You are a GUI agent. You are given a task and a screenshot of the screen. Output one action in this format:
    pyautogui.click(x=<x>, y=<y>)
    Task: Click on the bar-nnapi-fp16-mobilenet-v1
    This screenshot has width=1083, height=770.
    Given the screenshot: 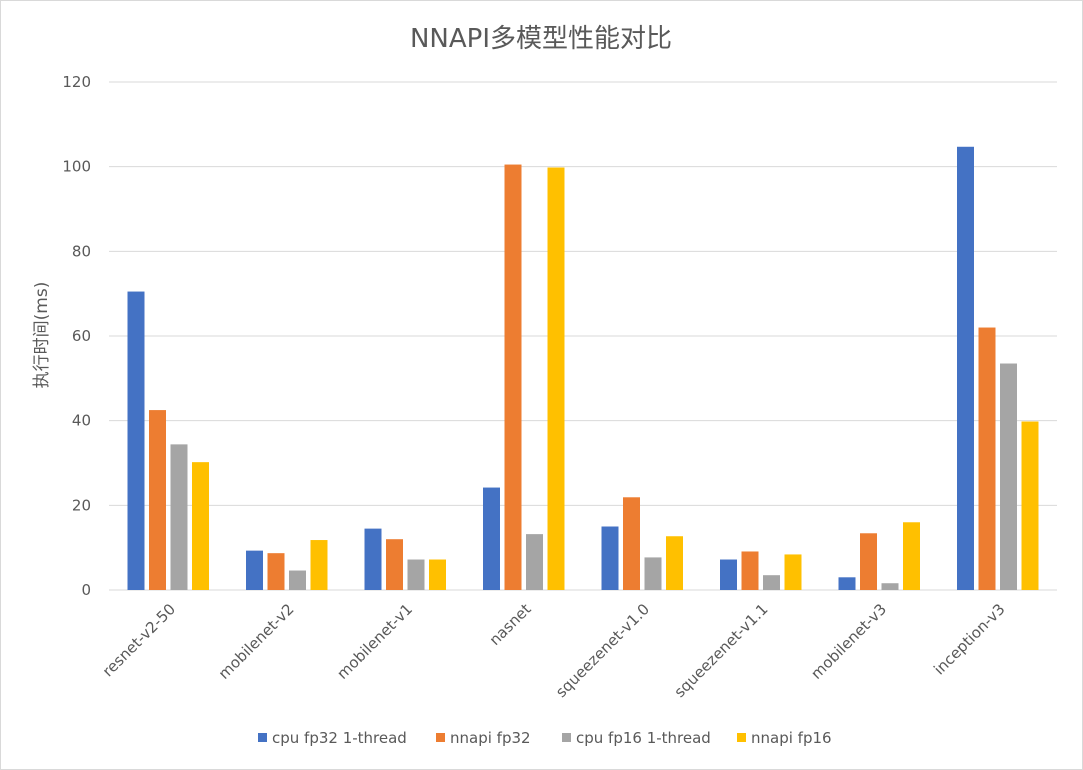 What is the action you would take?
    pyautogui.click(x=437, y=574)
    